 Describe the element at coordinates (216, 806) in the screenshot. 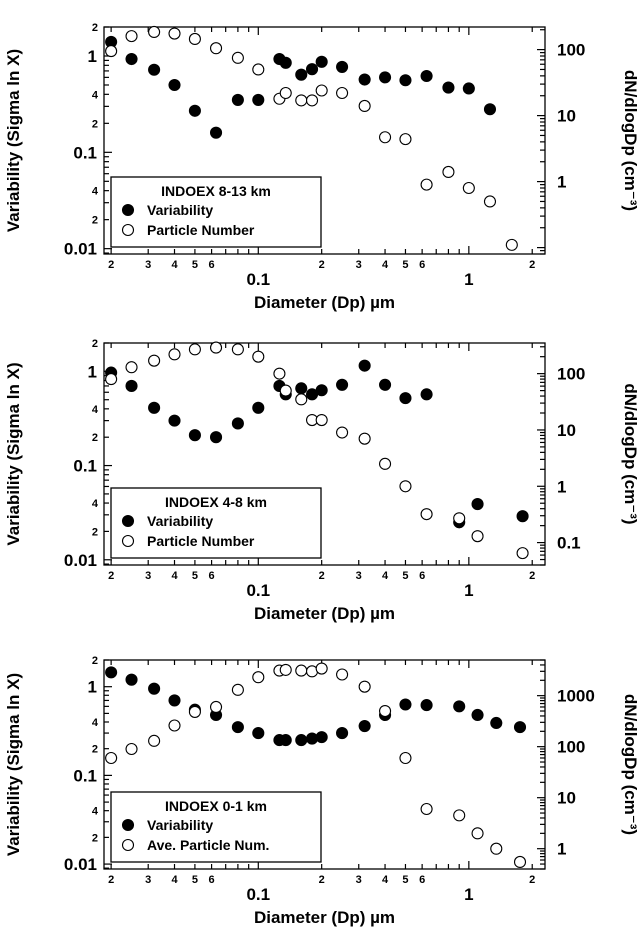

I see `legend-title: INDOEX 0-1 km` at that location.